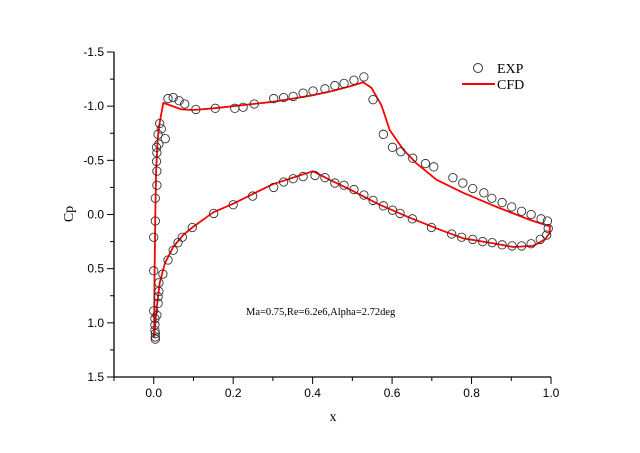 The image size is (640, 453). Describe the element at coordinates (69, 214) in the screenshot. I see `y-axis-label: Cp` at that location.